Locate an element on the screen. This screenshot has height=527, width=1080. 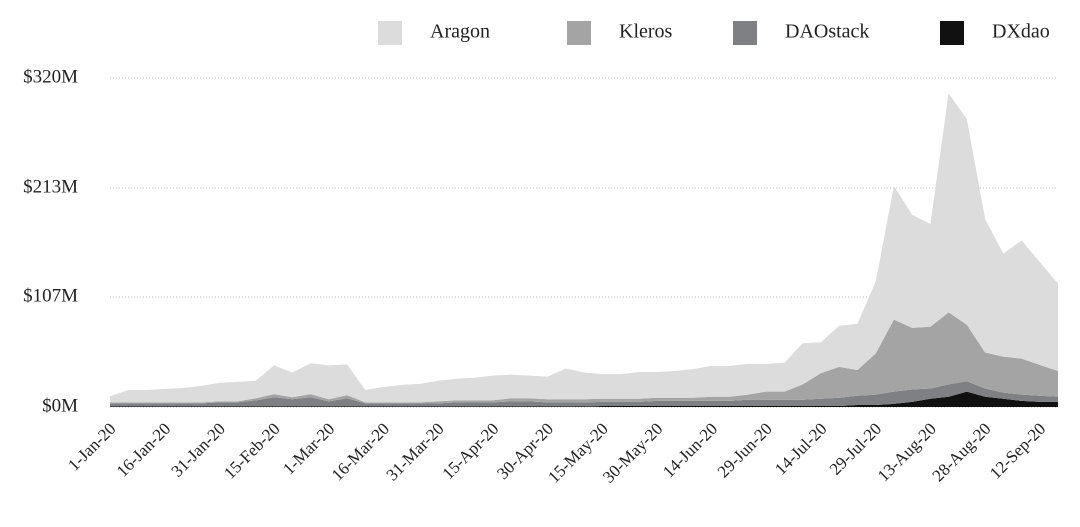
legend-label: Kleros is located at coordinates (646, 32).